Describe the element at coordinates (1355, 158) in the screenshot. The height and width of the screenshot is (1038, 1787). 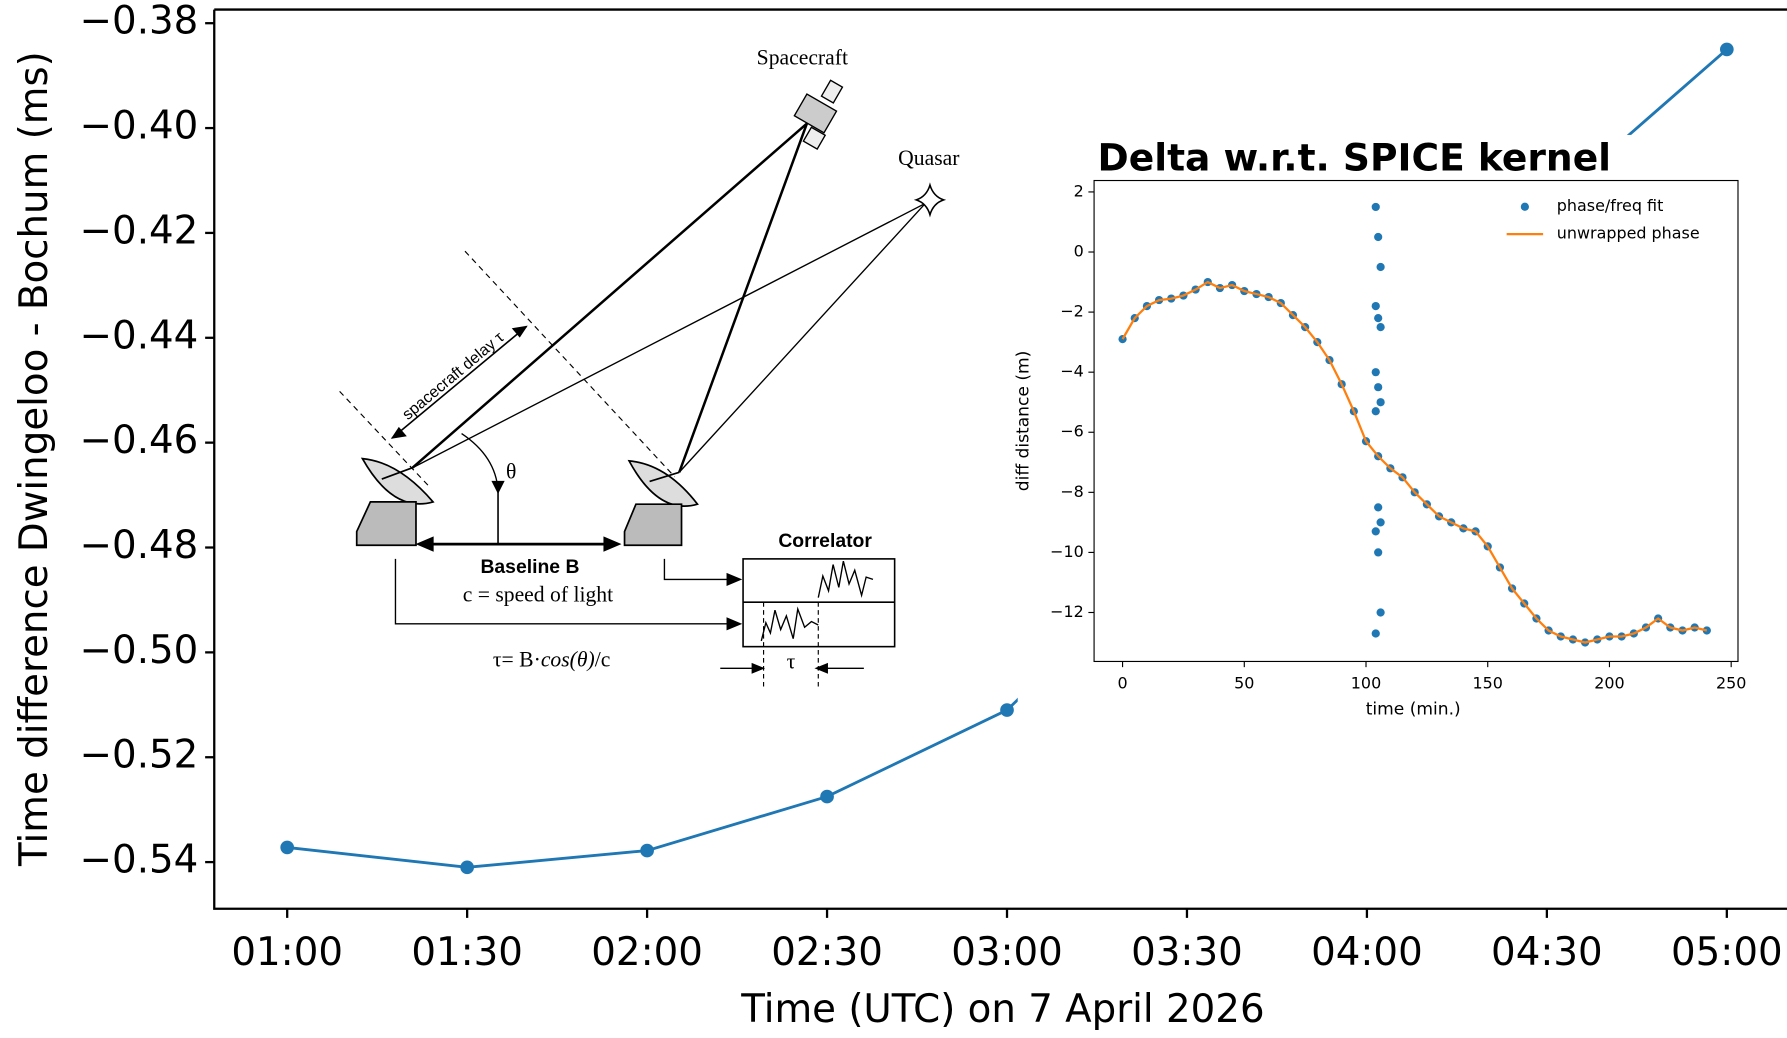
I see `inset-title: Delta w.r.t. SPICE kernel` at that location.